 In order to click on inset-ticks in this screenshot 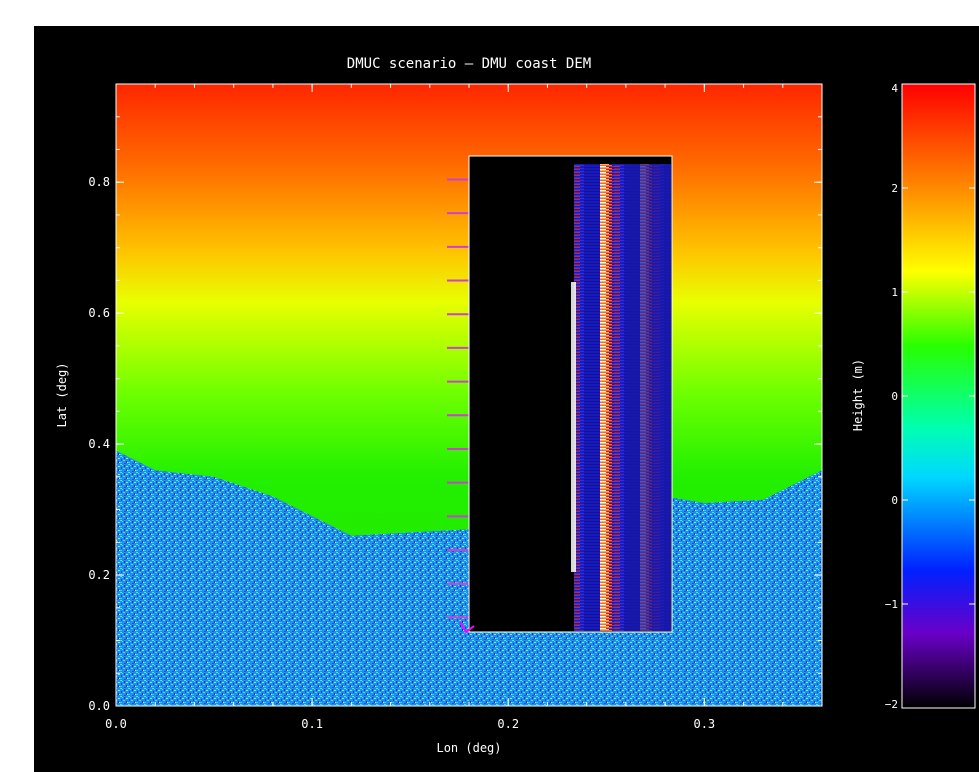, I will do `click(458, 398)`.